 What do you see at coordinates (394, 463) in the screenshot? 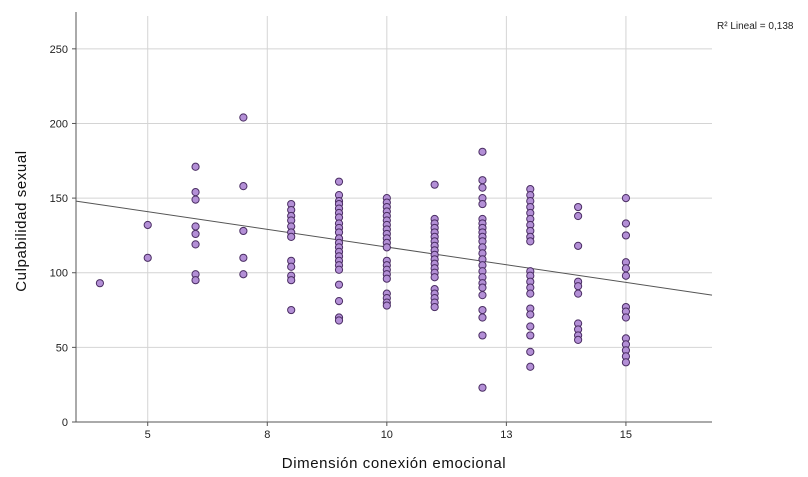
I see `x-axis-title: Dimensión conexión emocional` at bounding box center [394, 463].